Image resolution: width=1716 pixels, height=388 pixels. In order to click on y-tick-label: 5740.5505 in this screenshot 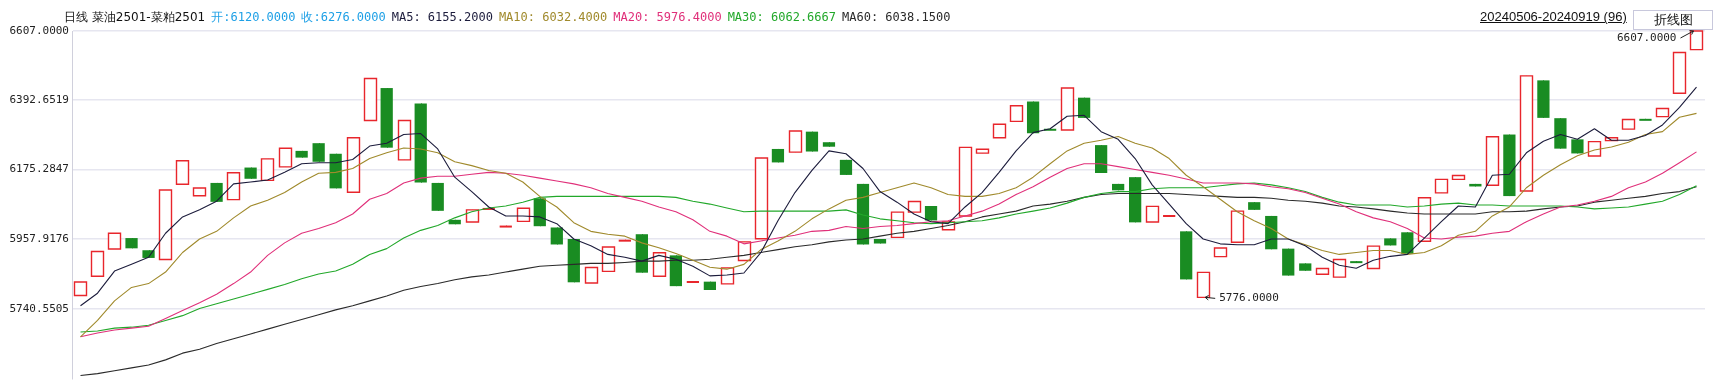, I will do `click(39, 308)`.